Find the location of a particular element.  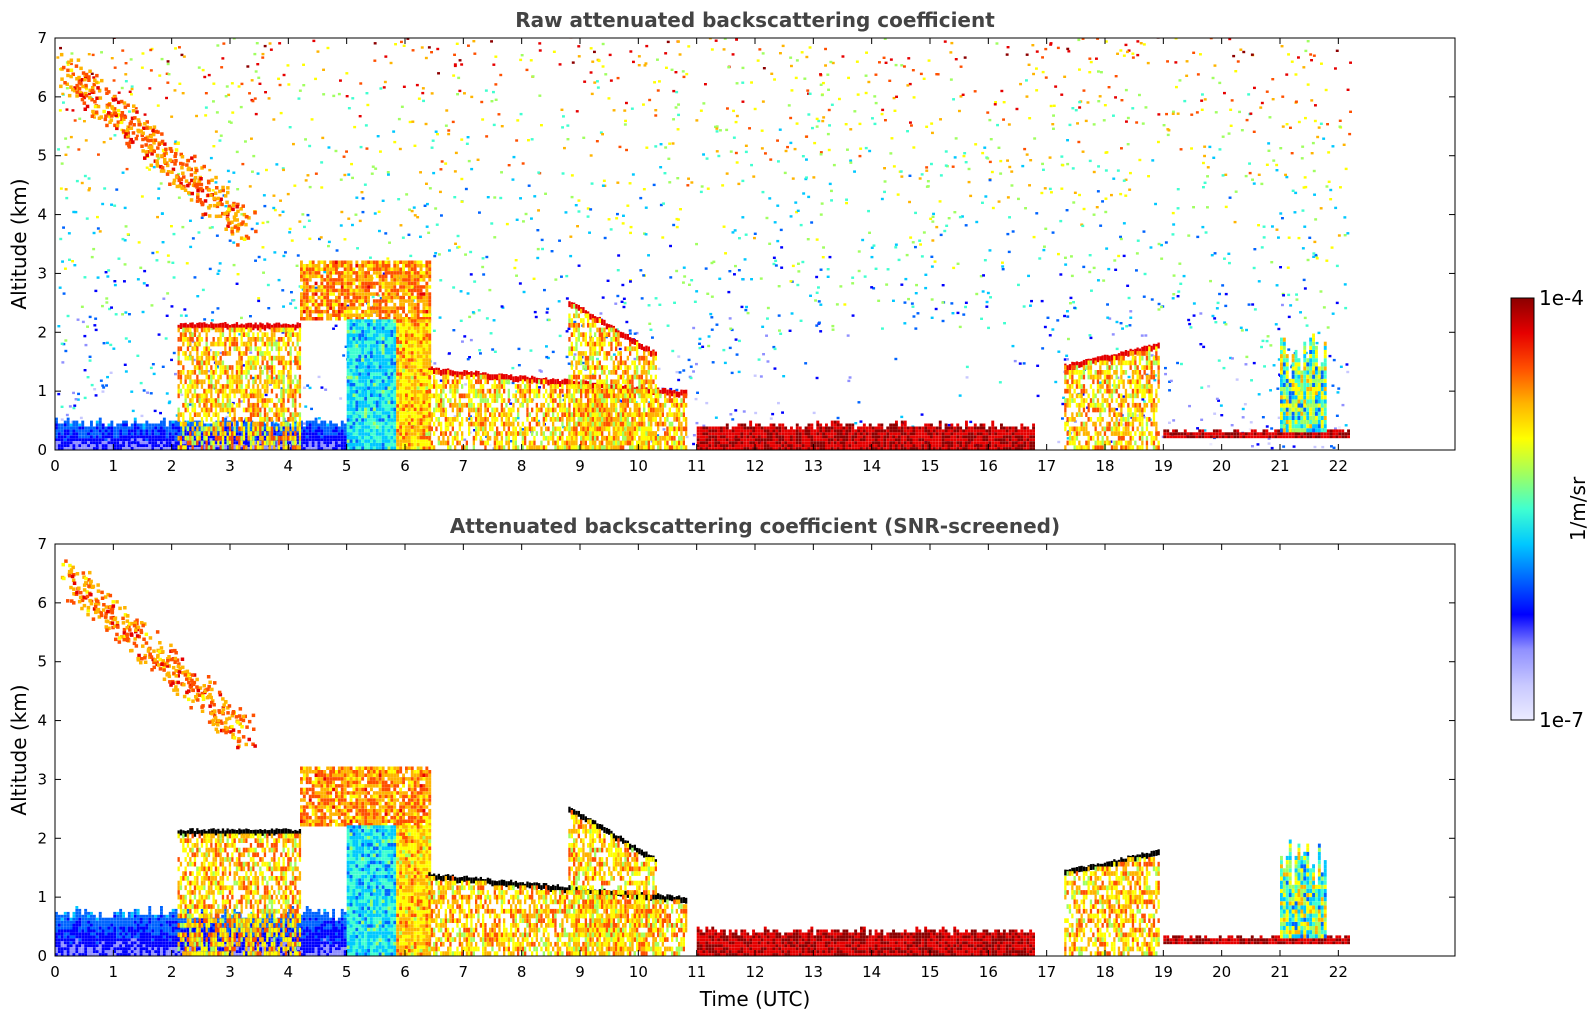

cloud-layer-cell is located at coordinates (202, 325).